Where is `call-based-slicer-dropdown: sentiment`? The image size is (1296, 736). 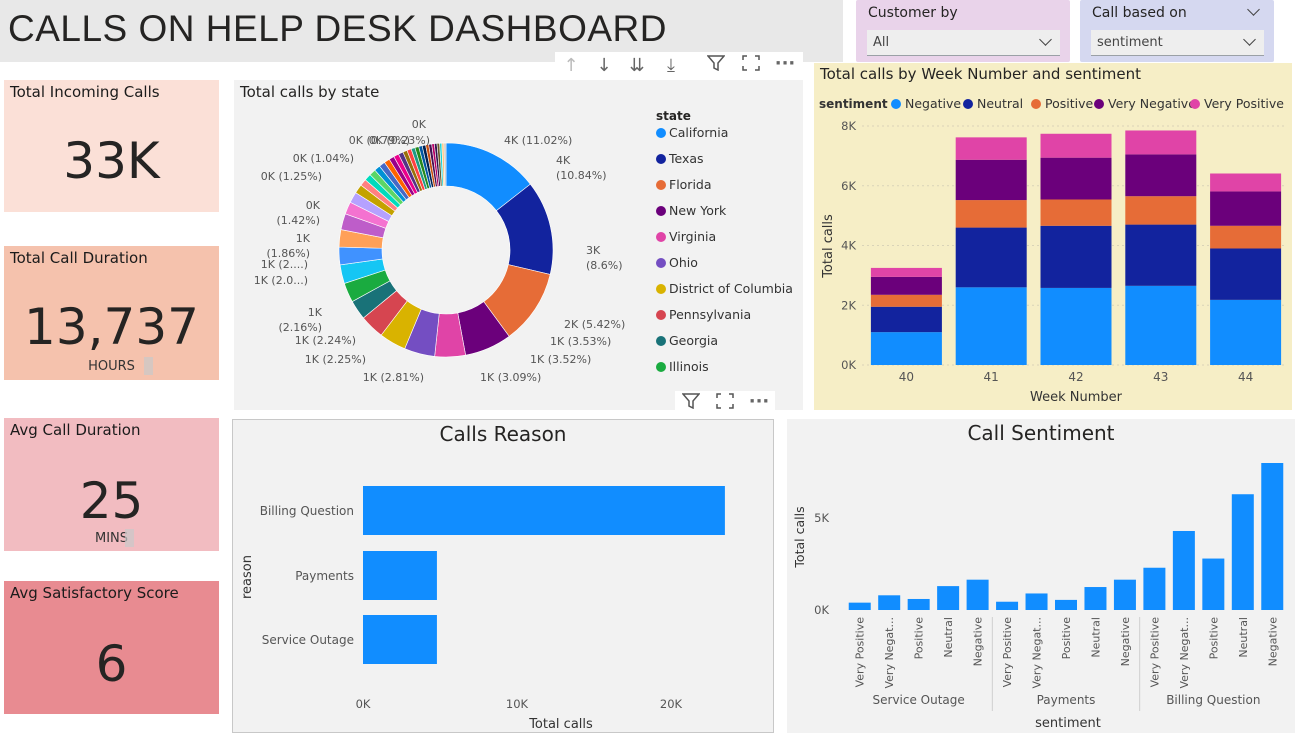 call-based-slicer-dropdown: sentiment is located at coordinates (1177, 43).